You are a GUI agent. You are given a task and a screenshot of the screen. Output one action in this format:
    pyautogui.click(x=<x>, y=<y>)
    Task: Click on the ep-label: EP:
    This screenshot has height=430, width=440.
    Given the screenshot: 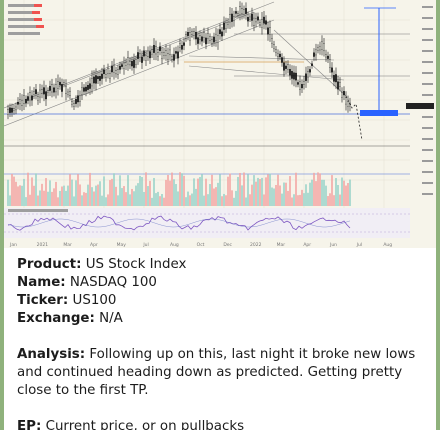 What is the action you would take?
    pyautogui.click(x=29, y=424)
    